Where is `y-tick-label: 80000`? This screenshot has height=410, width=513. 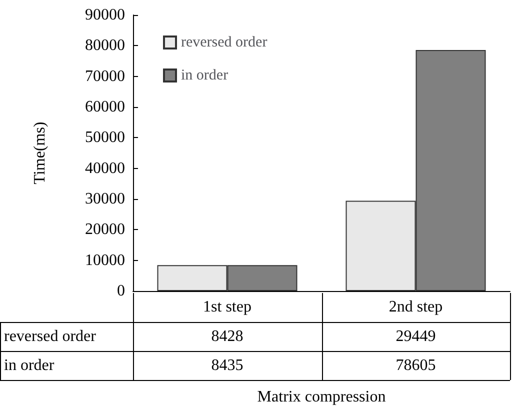
y-tick-label: 80000 is located at coordinates (105, 45).